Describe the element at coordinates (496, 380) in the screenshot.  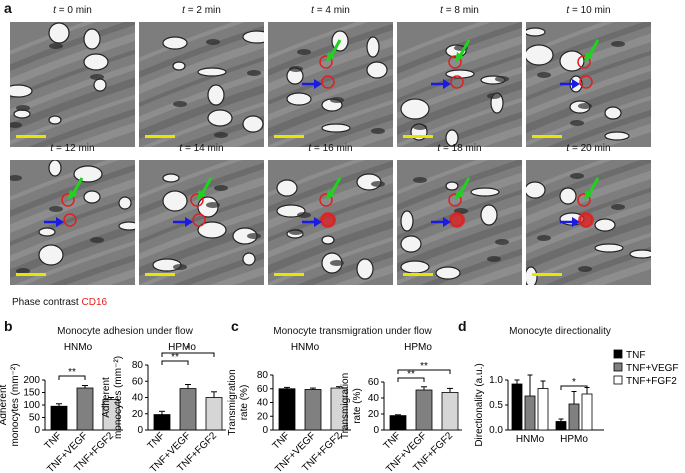
I see `y-tick-label: 1.0` at that location.